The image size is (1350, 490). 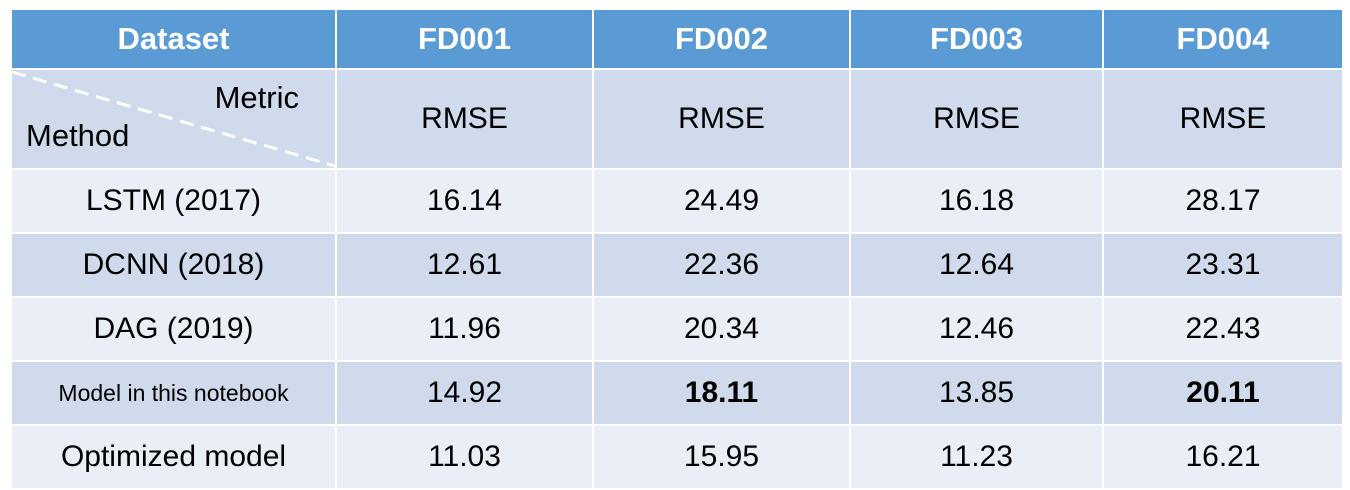 I want to click on value-cell: 15.95, so click(x=721, y=457).